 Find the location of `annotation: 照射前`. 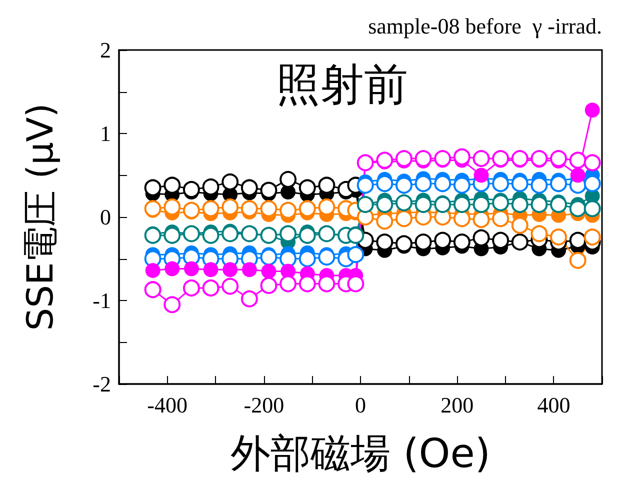

annotation: 照射前 is located at coordinates (342, 85).